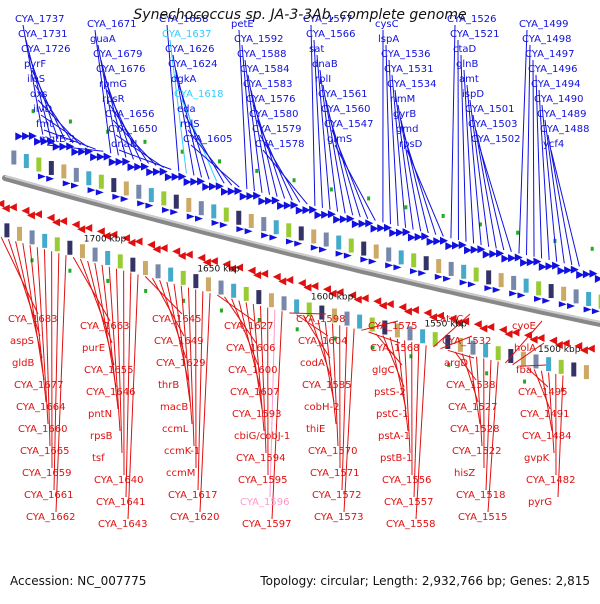  What do you see at coordinates (564, 129) in the screenshot?
I see `gene-label: CYA_1488` at bounding box center [564, 129].